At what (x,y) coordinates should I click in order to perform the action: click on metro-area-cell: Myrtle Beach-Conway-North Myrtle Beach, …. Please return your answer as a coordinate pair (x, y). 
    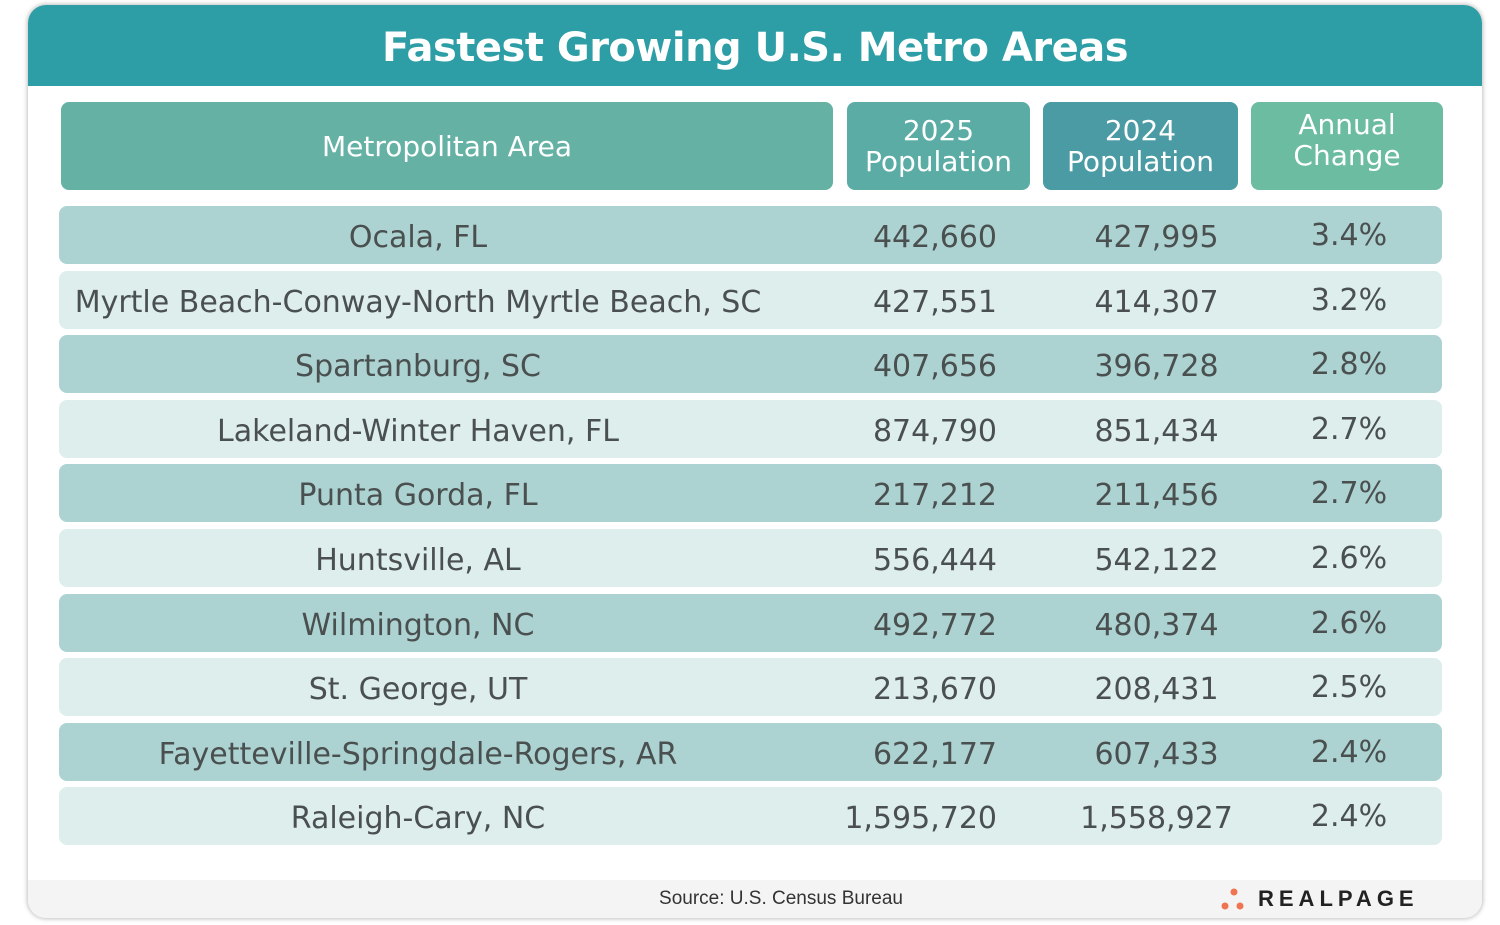
    Looking at the image, I should click on (418, 302).